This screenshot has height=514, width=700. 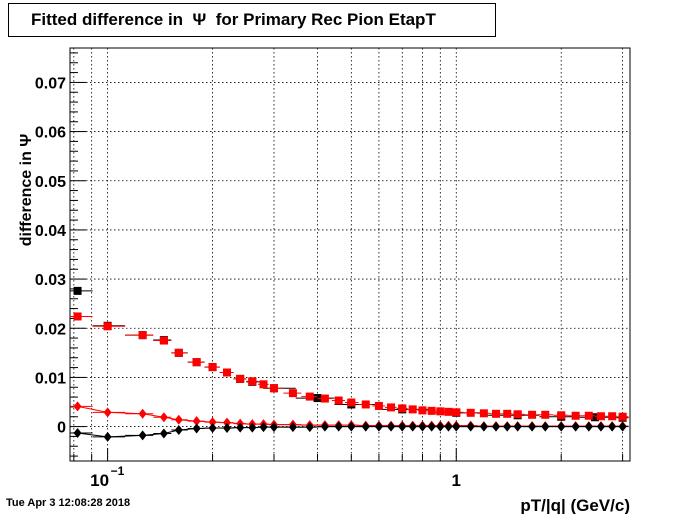 What do you see at coordinates (50, 133) in the screenshot?
I see `y-tick-label: 0.06` at bounding box center [50, 133].